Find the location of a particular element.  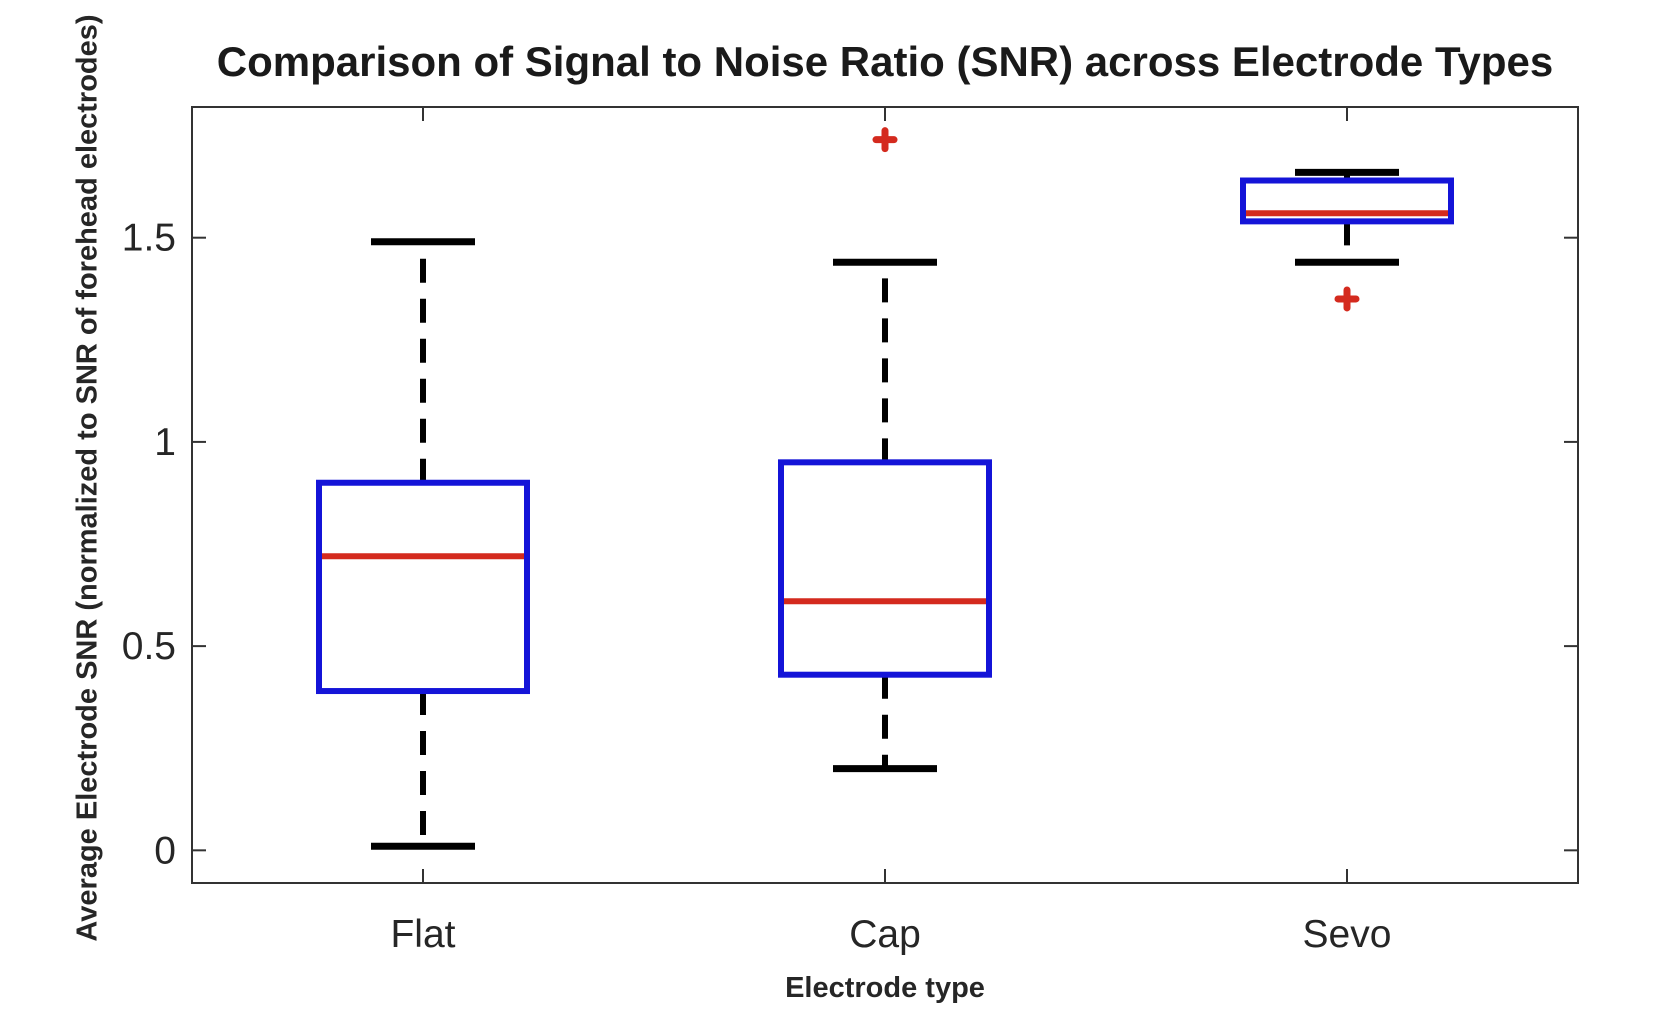

x-tick-label: Flat is located at coordinates (422, 934).